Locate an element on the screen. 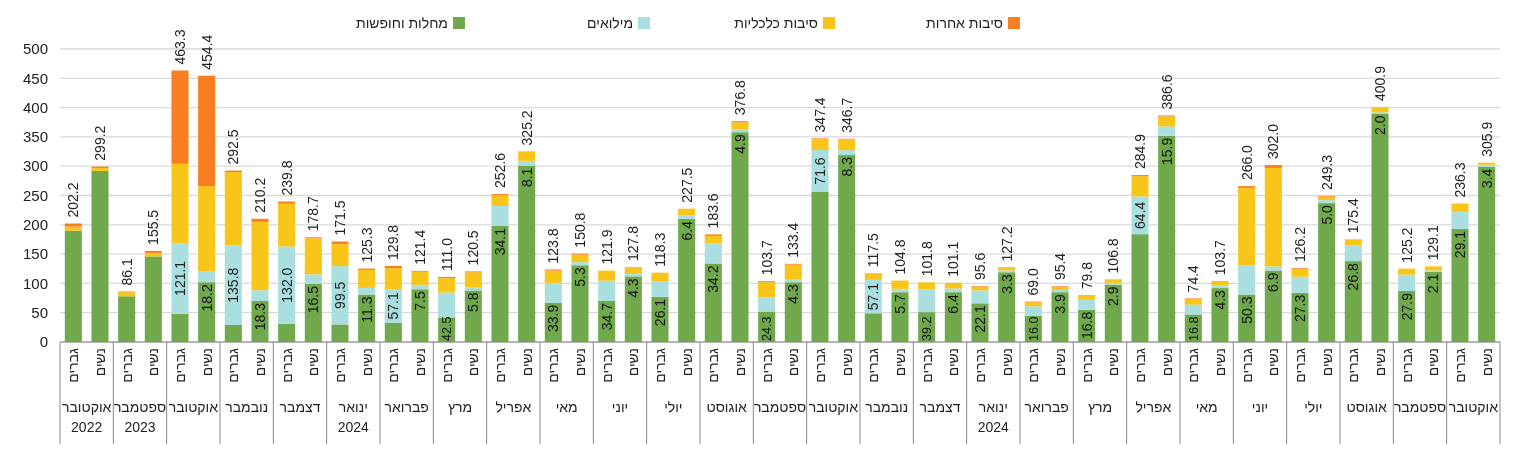 This screenshot has height=454, width=1516. legend-label: מילואים is located at coordinates (610, 22).